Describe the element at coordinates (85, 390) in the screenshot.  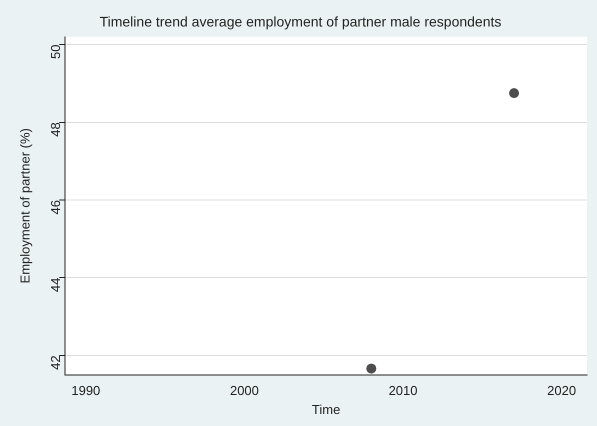
I see `x-tick-label: 1990` at that location.